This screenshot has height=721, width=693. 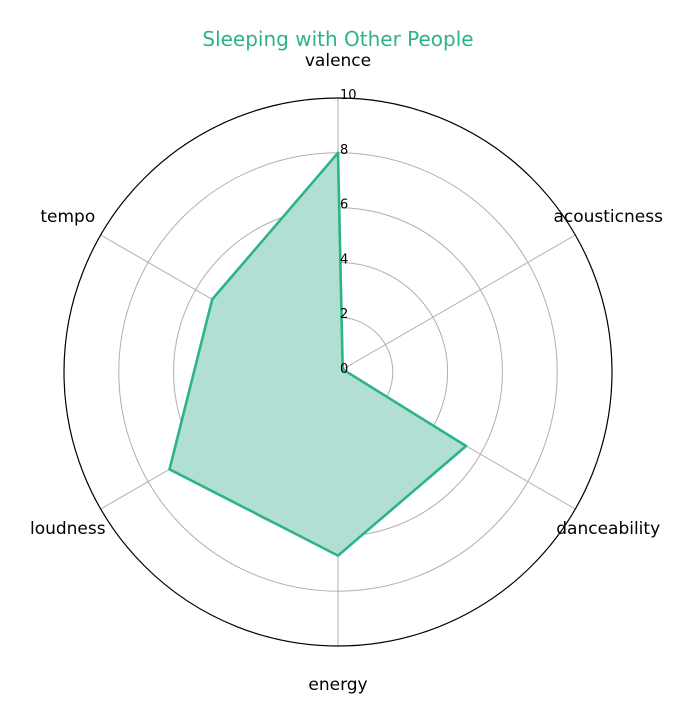 I want to click on r-tick-label: 4, so click(x=344, y=259).